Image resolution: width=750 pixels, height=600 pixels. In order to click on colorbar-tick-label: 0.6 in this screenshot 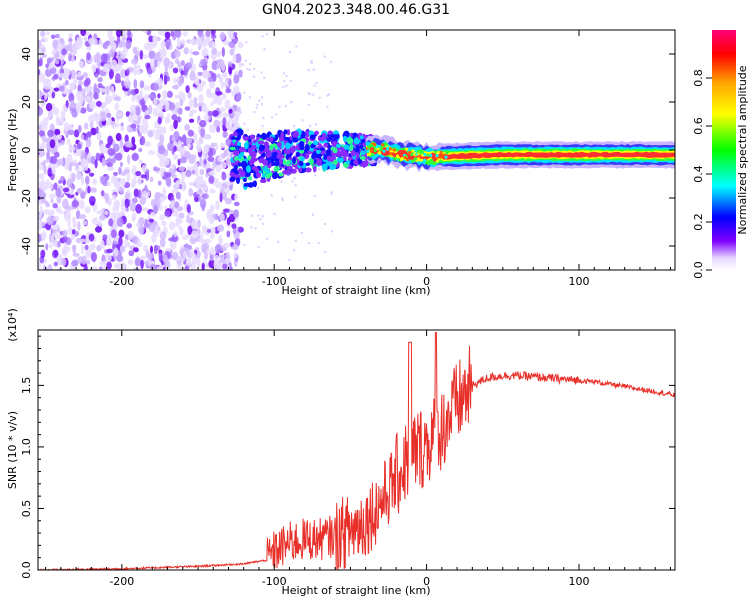, I will do `click(698, 126)`.